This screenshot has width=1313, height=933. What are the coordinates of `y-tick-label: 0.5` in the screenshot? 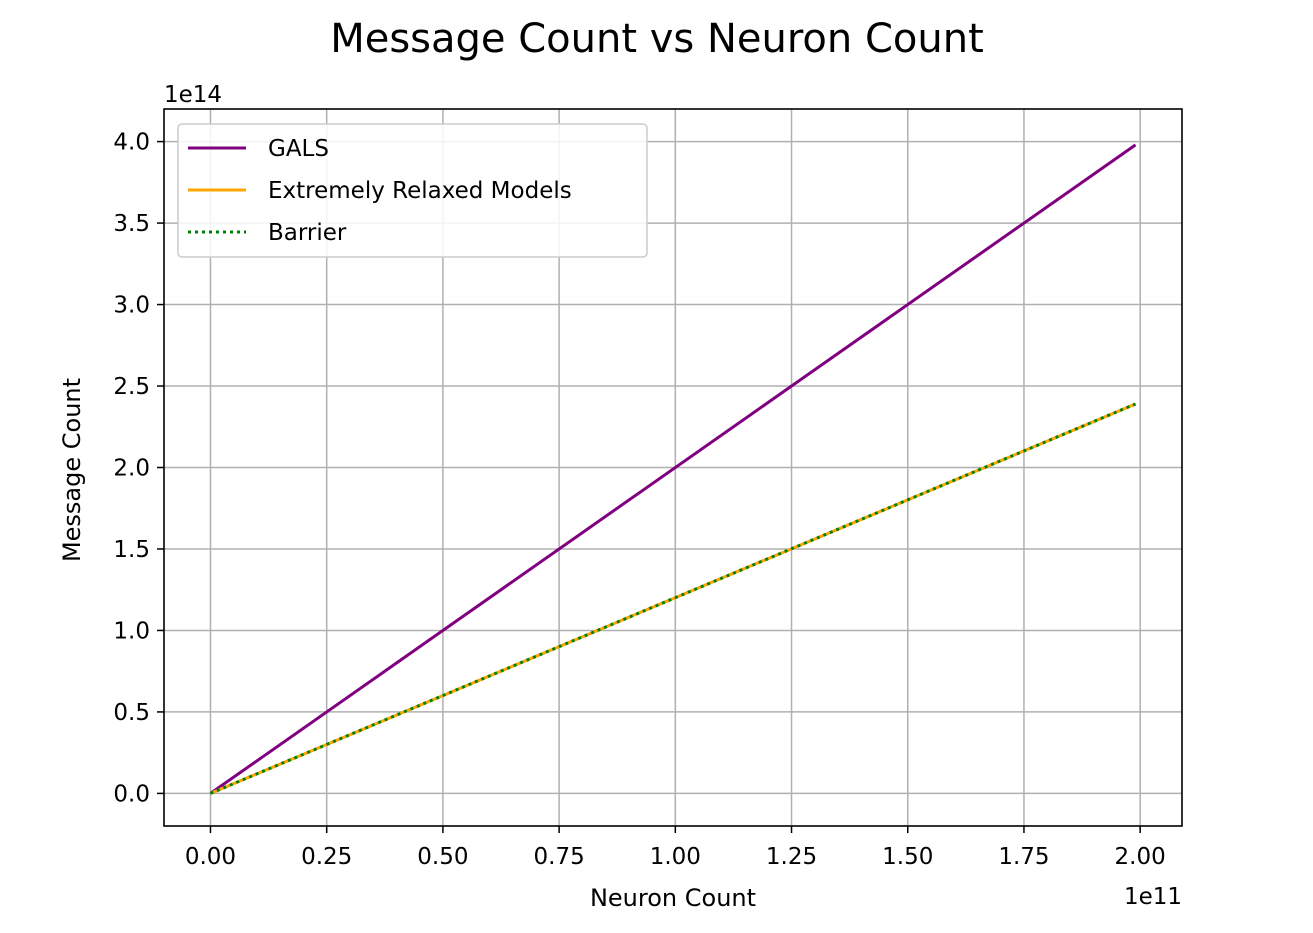 It's located at (131, 713).